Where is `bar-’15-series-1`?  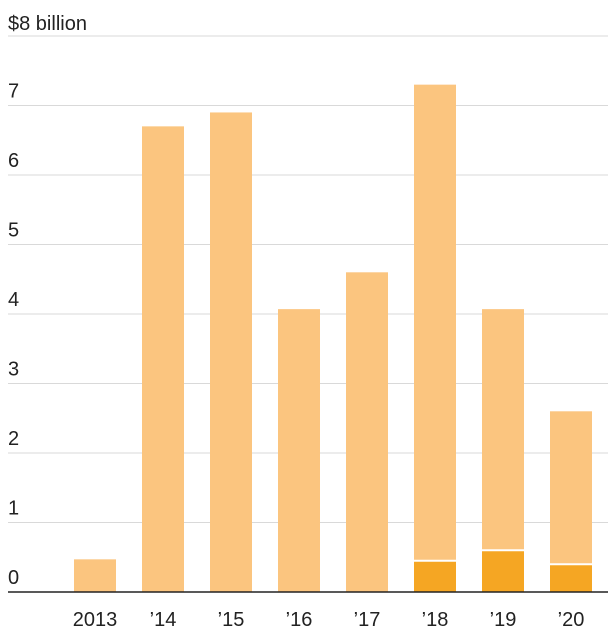 bar-’15-series-1 is located at coordinates (231, 352).